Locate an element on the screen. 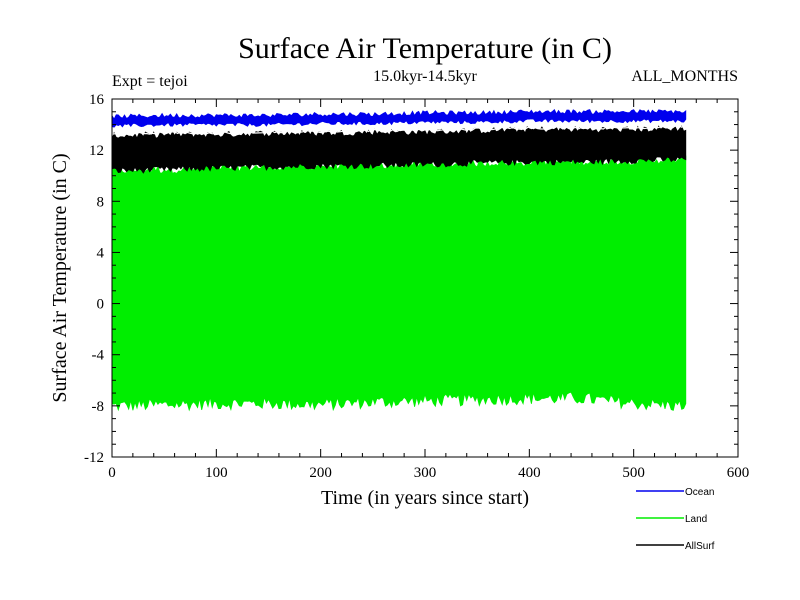  y-tick-label: -8 is located at coordinates (98, 407).